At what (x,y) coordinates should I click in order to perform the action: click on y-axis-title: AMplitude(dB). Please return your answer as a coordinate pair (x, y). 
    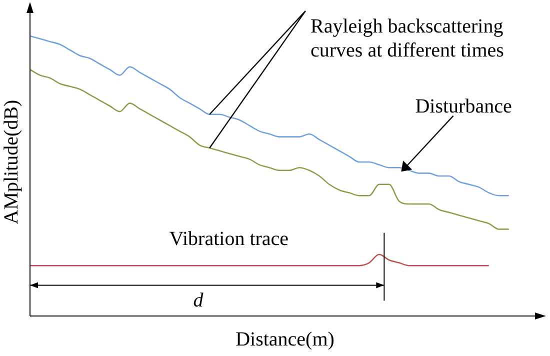
    Looking at the image, I should click on (11, 162).